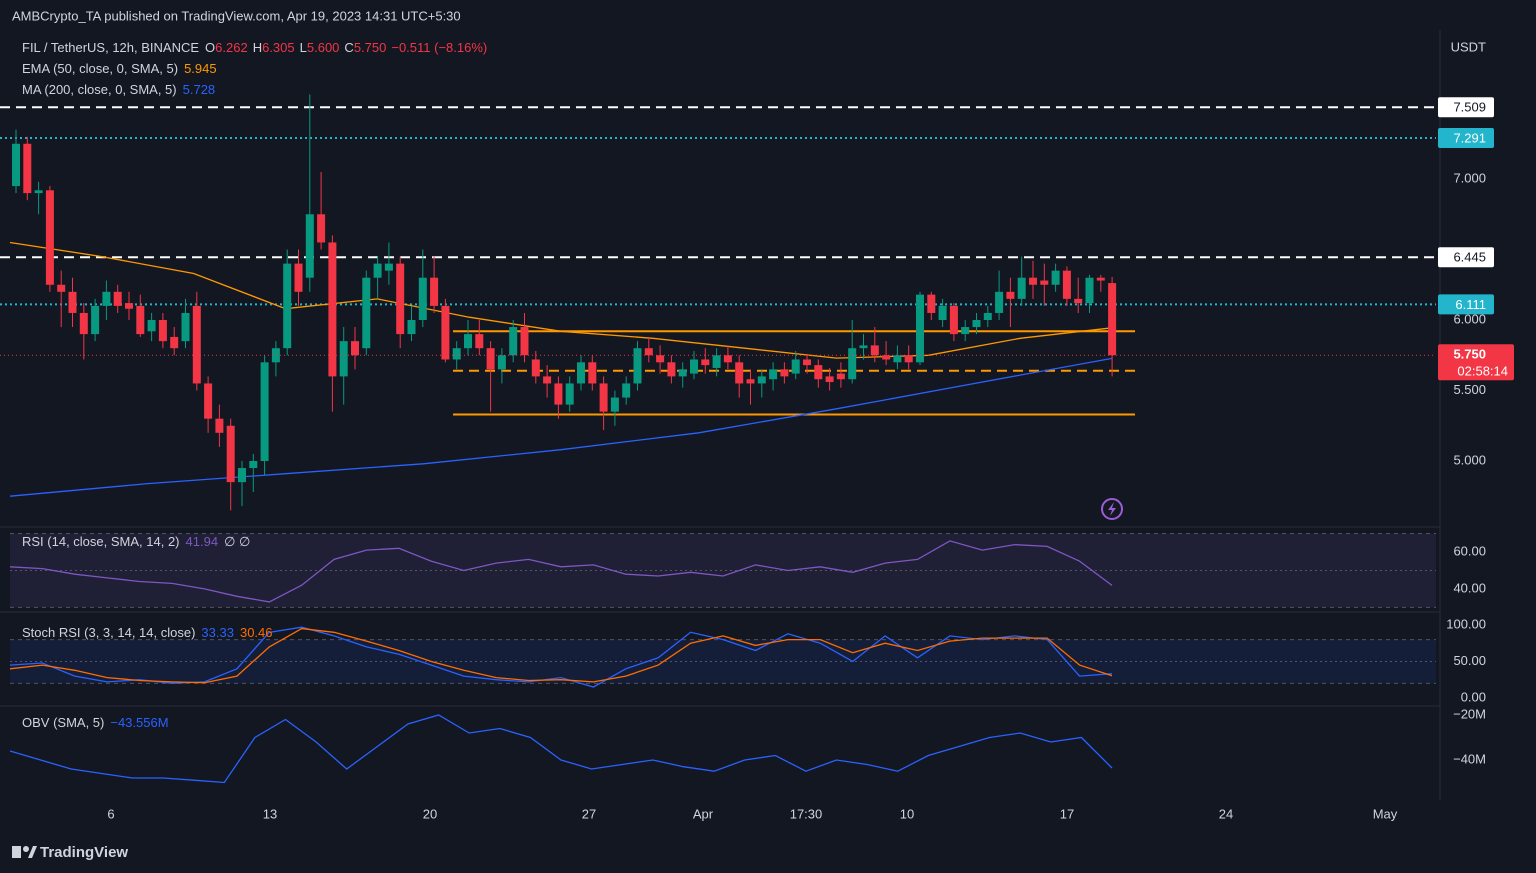 This screenshot has height=873, width=1536. What do you see at coordinates (26, 849) in the screenshot?
I see `logo-part` at bounding box center [26, 849].